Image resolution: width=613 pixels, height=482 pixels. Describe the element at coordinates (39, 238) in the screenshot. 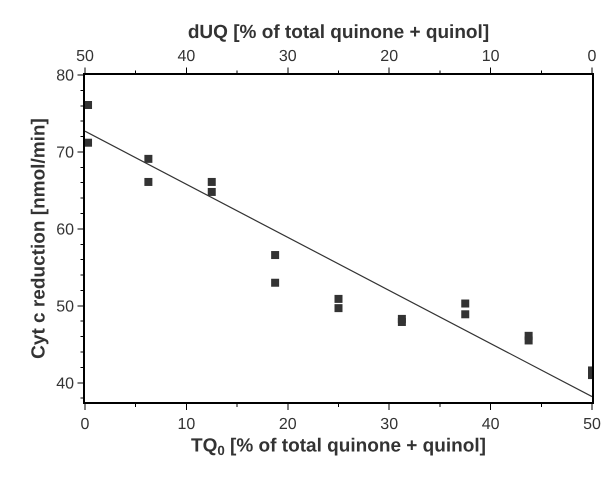

I see `y-axis-title: Cyt c reduction [nmol/min]` at that location.